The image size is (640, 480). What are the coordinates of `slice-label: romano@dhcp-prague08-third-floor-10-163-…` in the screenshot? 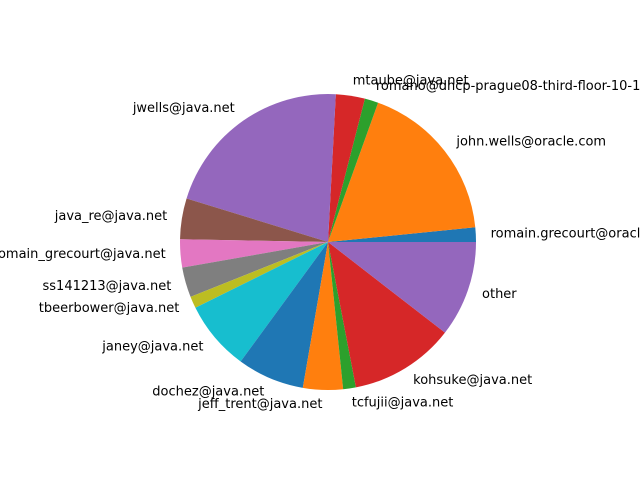 It's located at (508, 86).